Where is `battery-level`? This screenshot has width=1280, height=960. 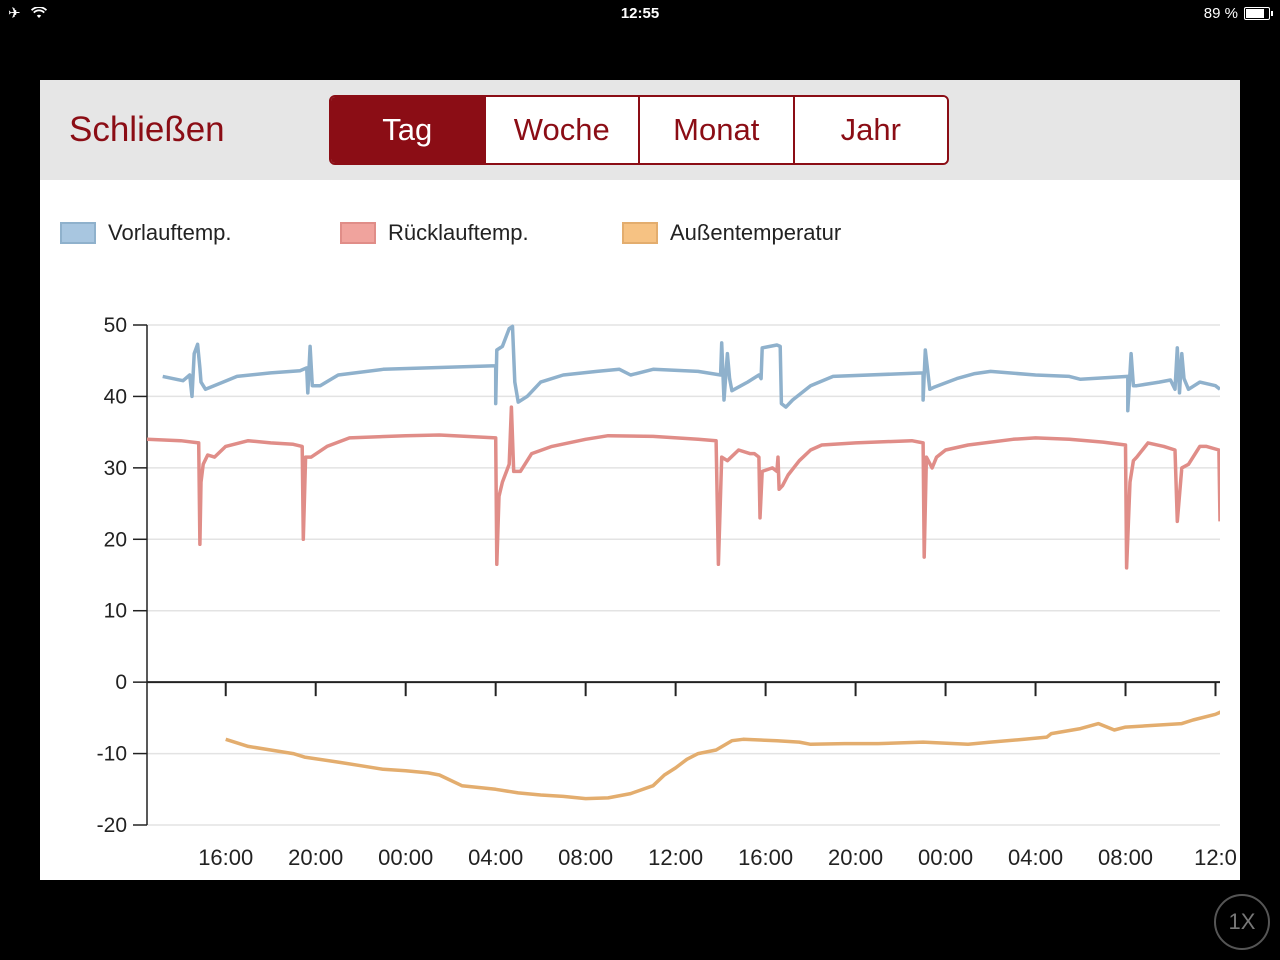
battery-level is located at coordinates (1255, 13).